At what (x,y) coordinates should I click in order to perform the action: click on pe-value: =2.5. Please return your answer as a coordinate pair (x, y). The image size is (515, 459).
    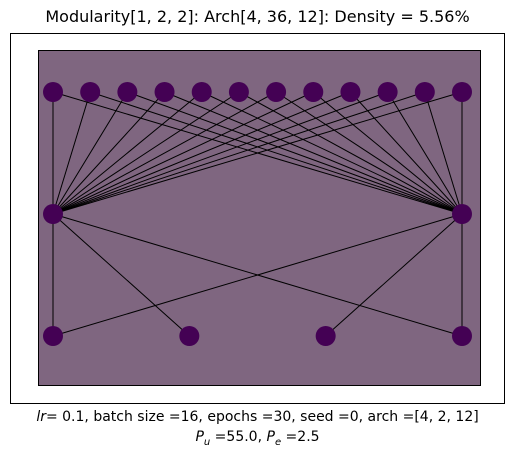
    Looking at the image, I should click on (300, 437).